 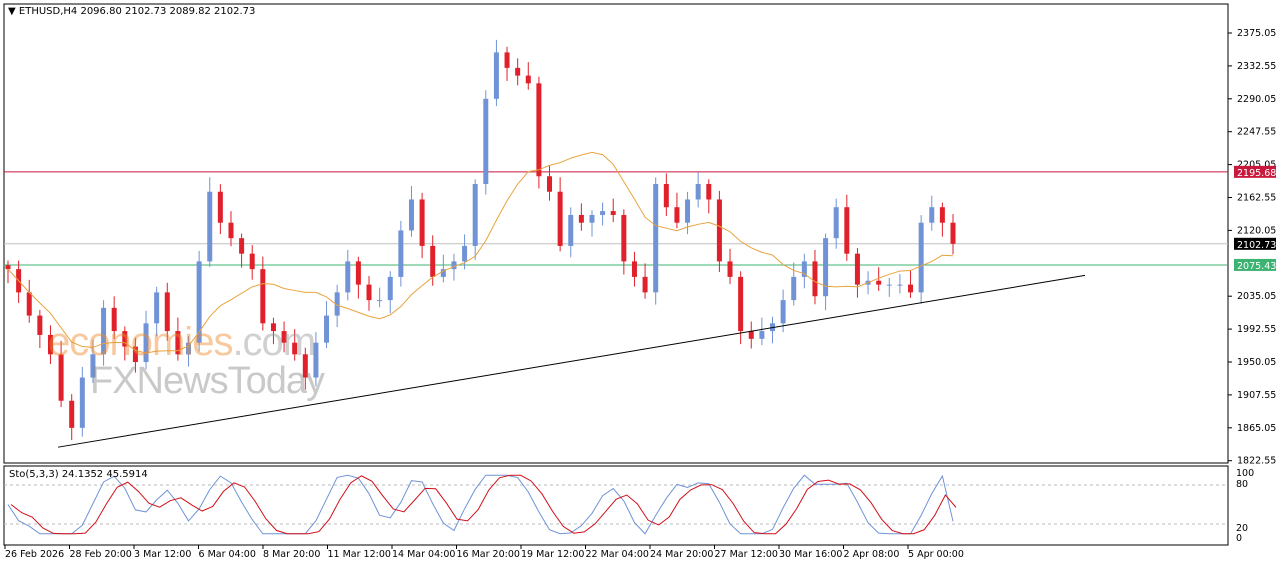 I want to click on time-tick-label: 30 Mar 16:00, so click(x=810, y=554).